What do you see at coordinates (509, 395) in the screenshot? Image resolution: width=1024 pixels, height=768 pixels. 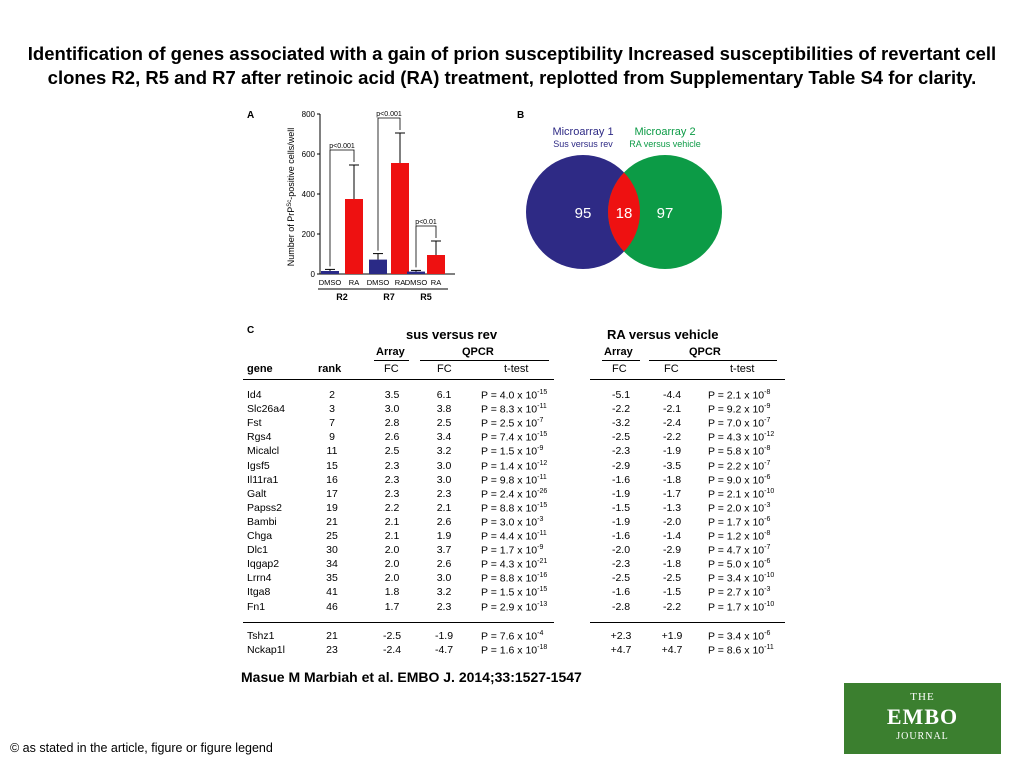 I see `pvalue-mantissa: P = 4.0 x 10` at bounding box center [509, 395].